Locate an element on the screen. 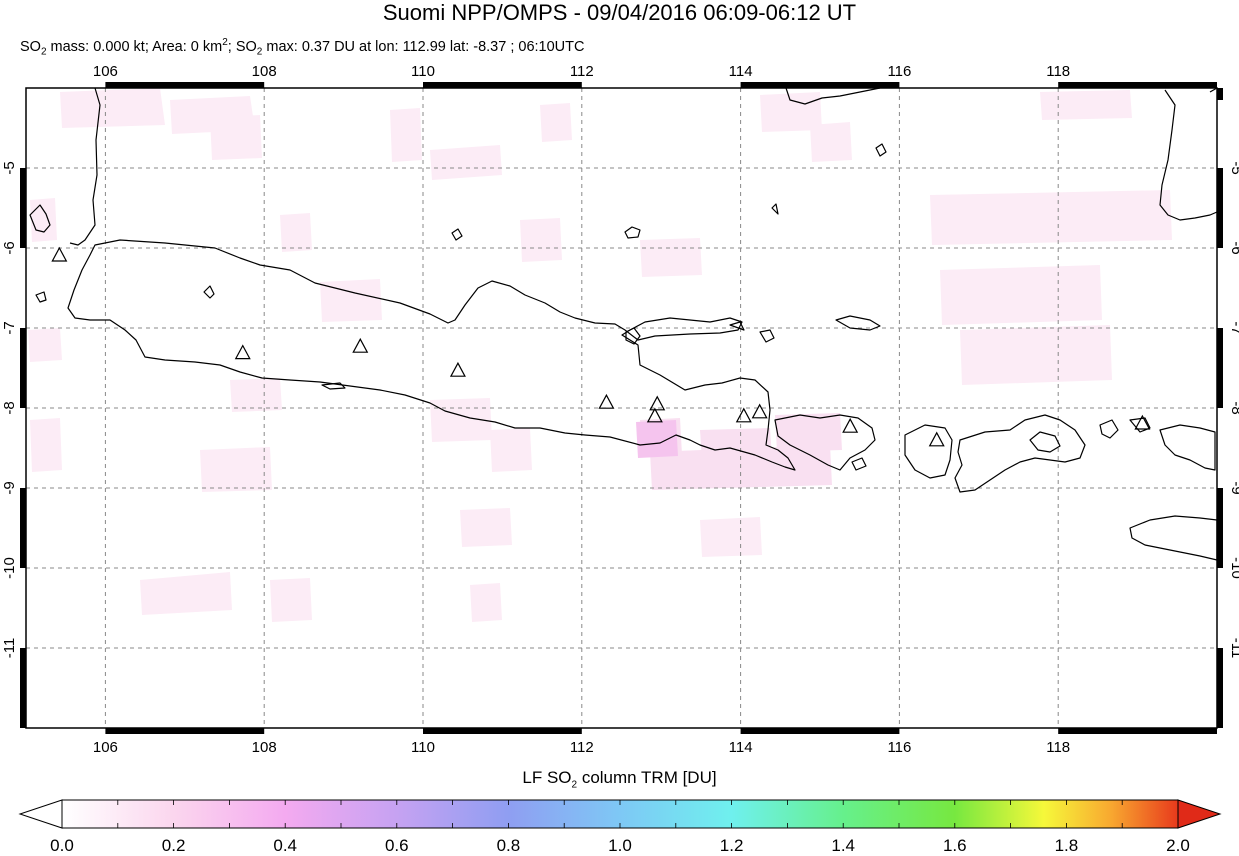  lon-label-bottom: 118 is located at coordinates (1058, 747).